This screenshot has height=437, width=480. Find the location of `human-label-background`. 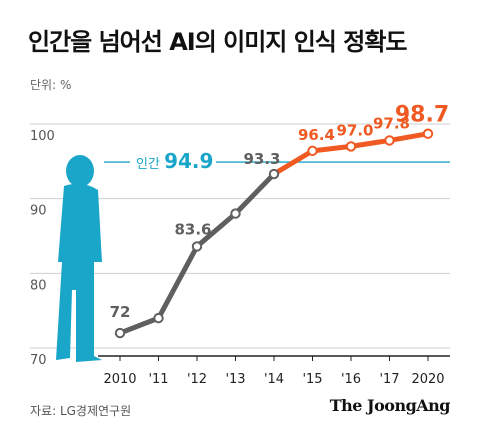

human-label-background is located at coordinates (173, 162).